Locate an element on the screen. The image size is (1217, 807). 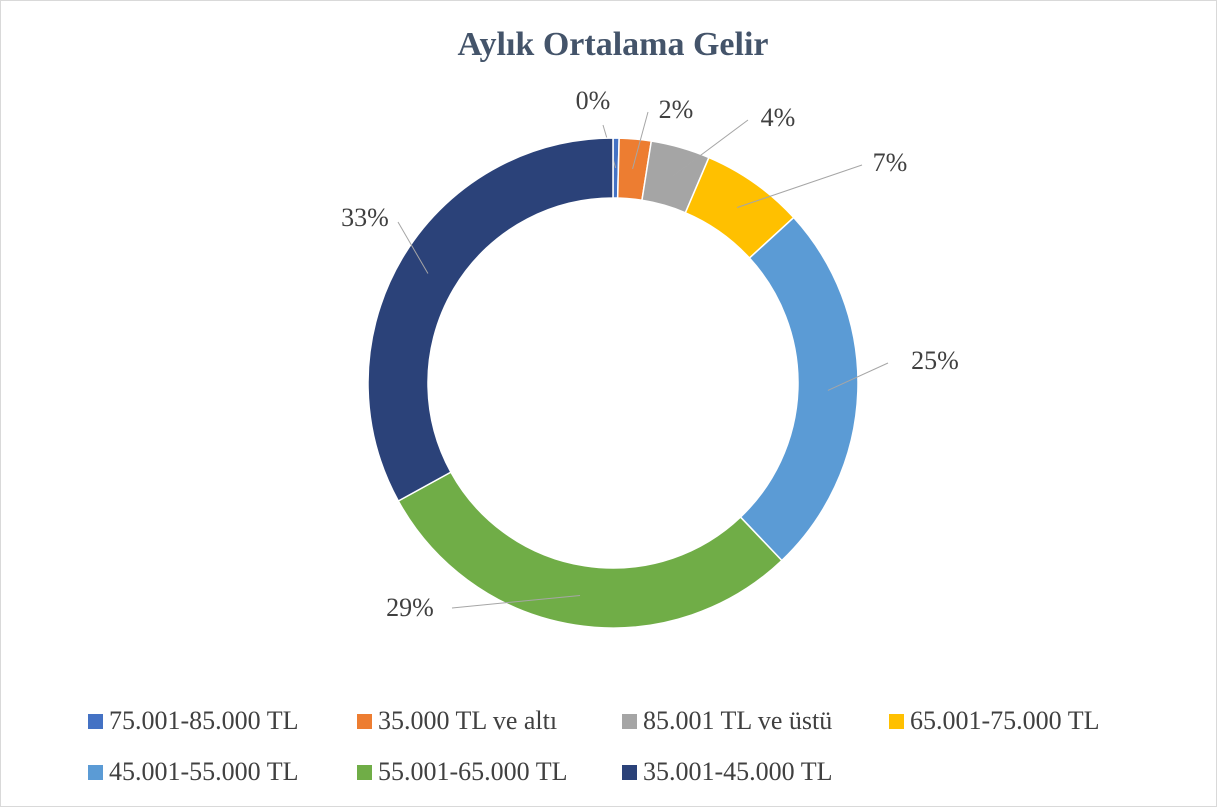
data-label: 0% is located at coordinates (593, 100).